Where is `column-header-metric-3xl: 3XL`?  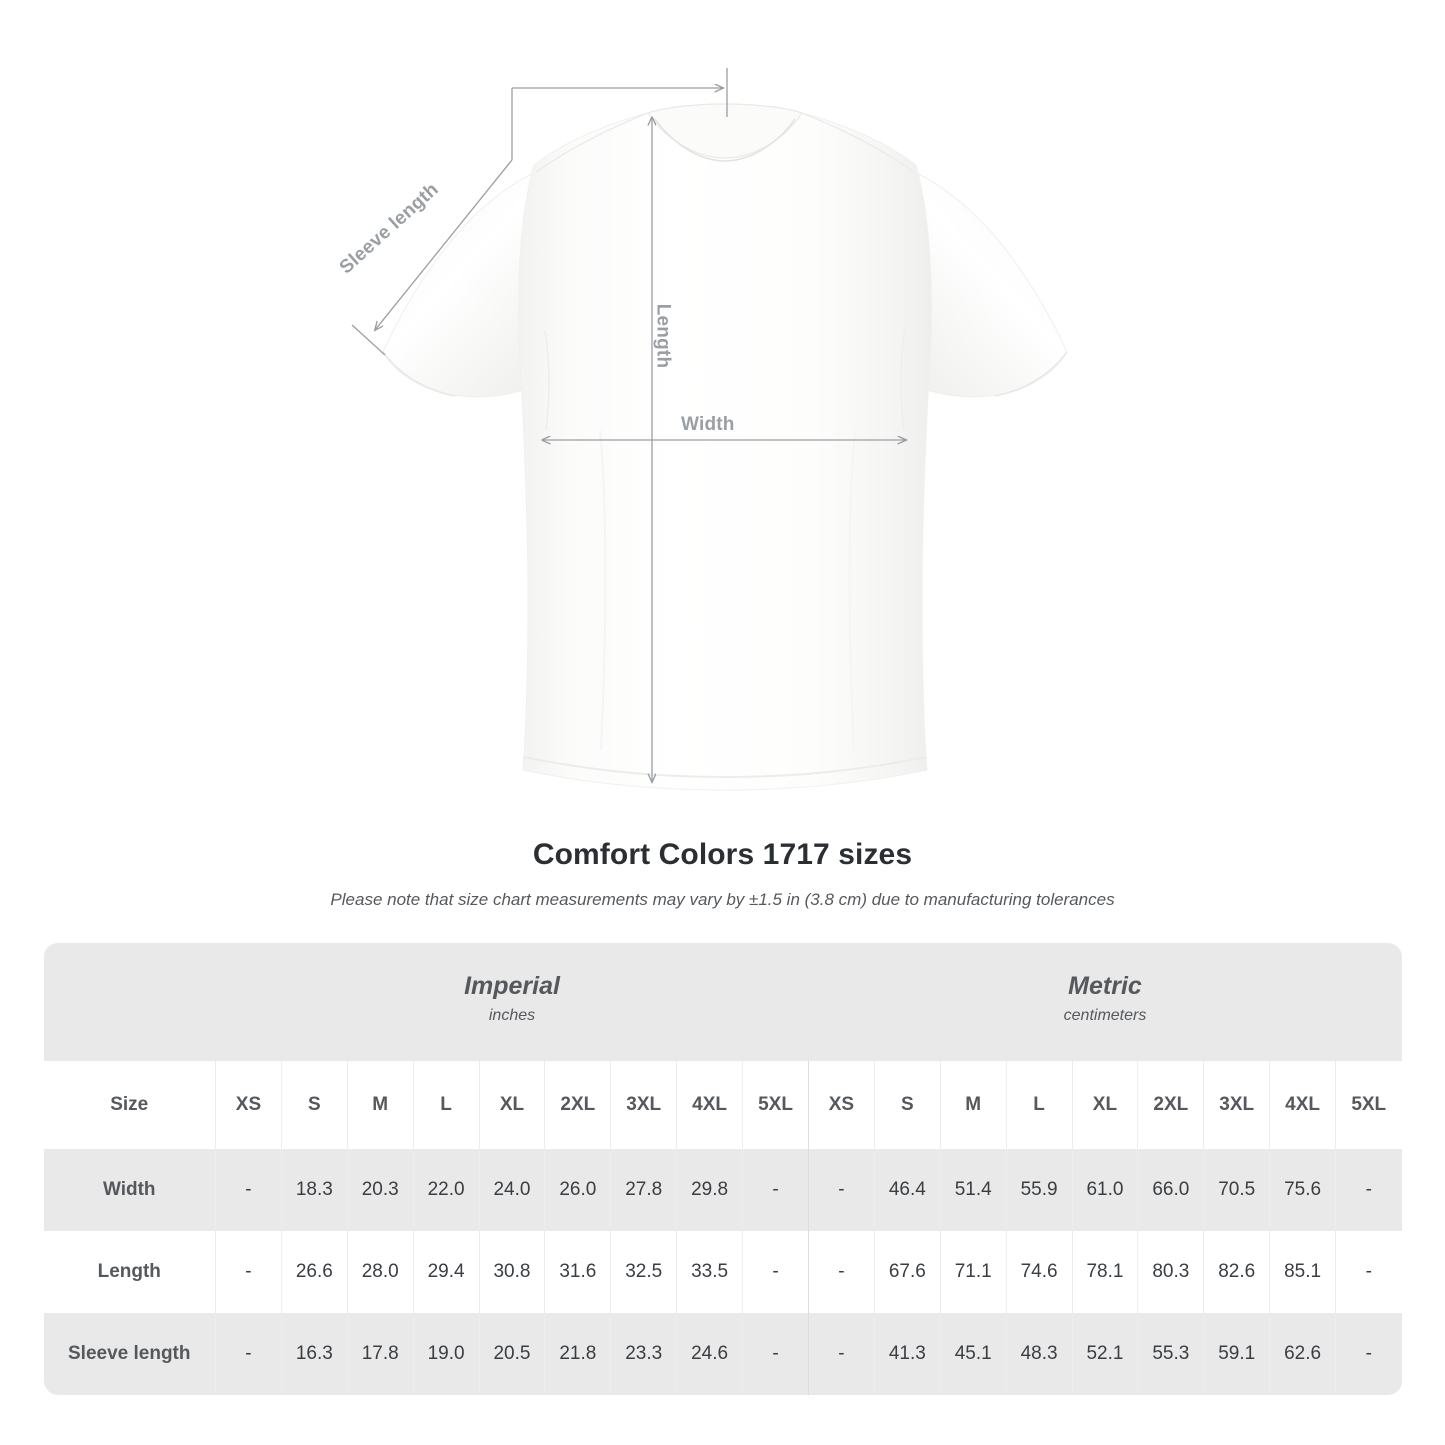
column-header-metric-3xl: 3XL is located at coordinates (1236, 1105).